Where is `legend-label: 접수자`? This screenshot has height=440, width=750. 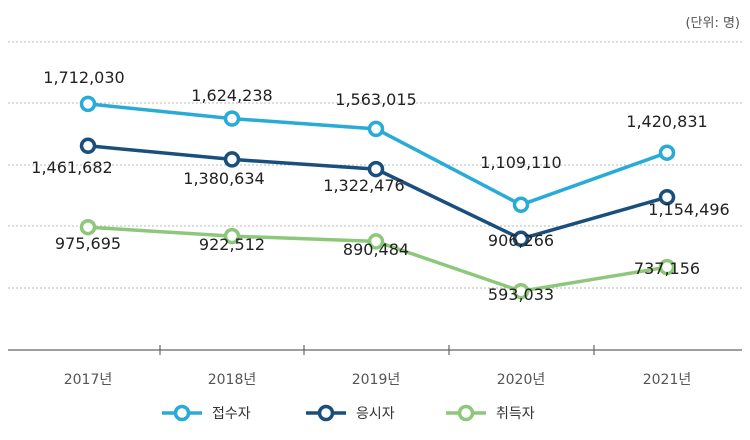 legend-label: 접수자 is located at coordinates (231, 414).